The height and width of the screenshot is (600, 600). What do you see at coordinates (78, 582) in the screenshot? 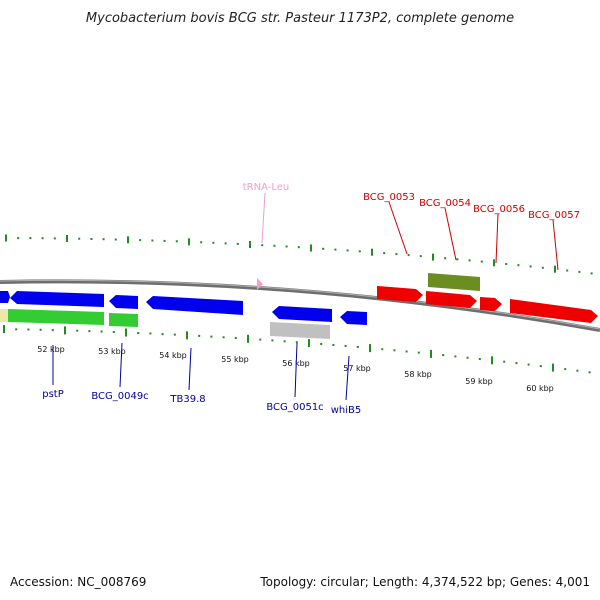
I see `accession-text: Accession: NC_008769` at bounding box center [78, 582].